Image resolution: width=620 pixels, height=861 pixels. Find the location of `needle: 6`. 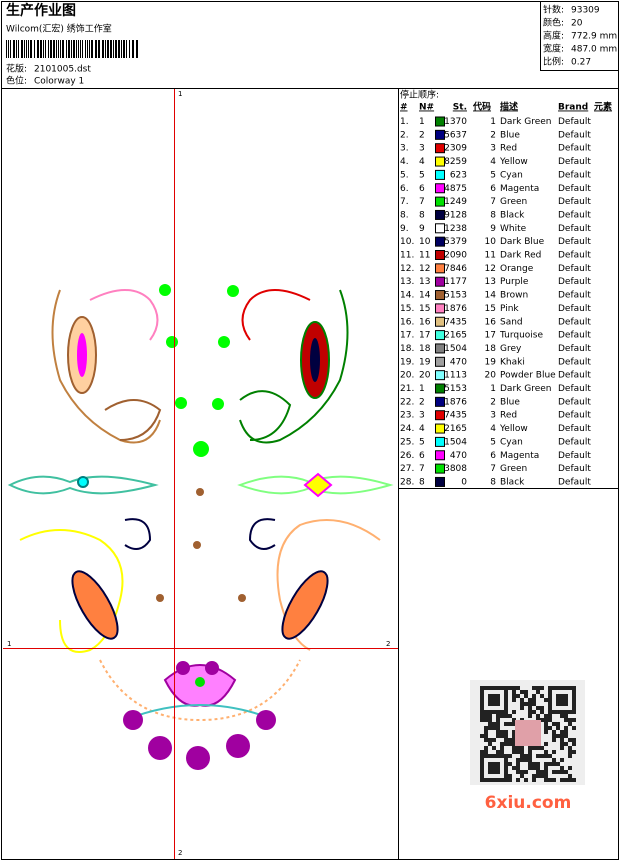

needle: 6 is located at coordinates (422, 189).